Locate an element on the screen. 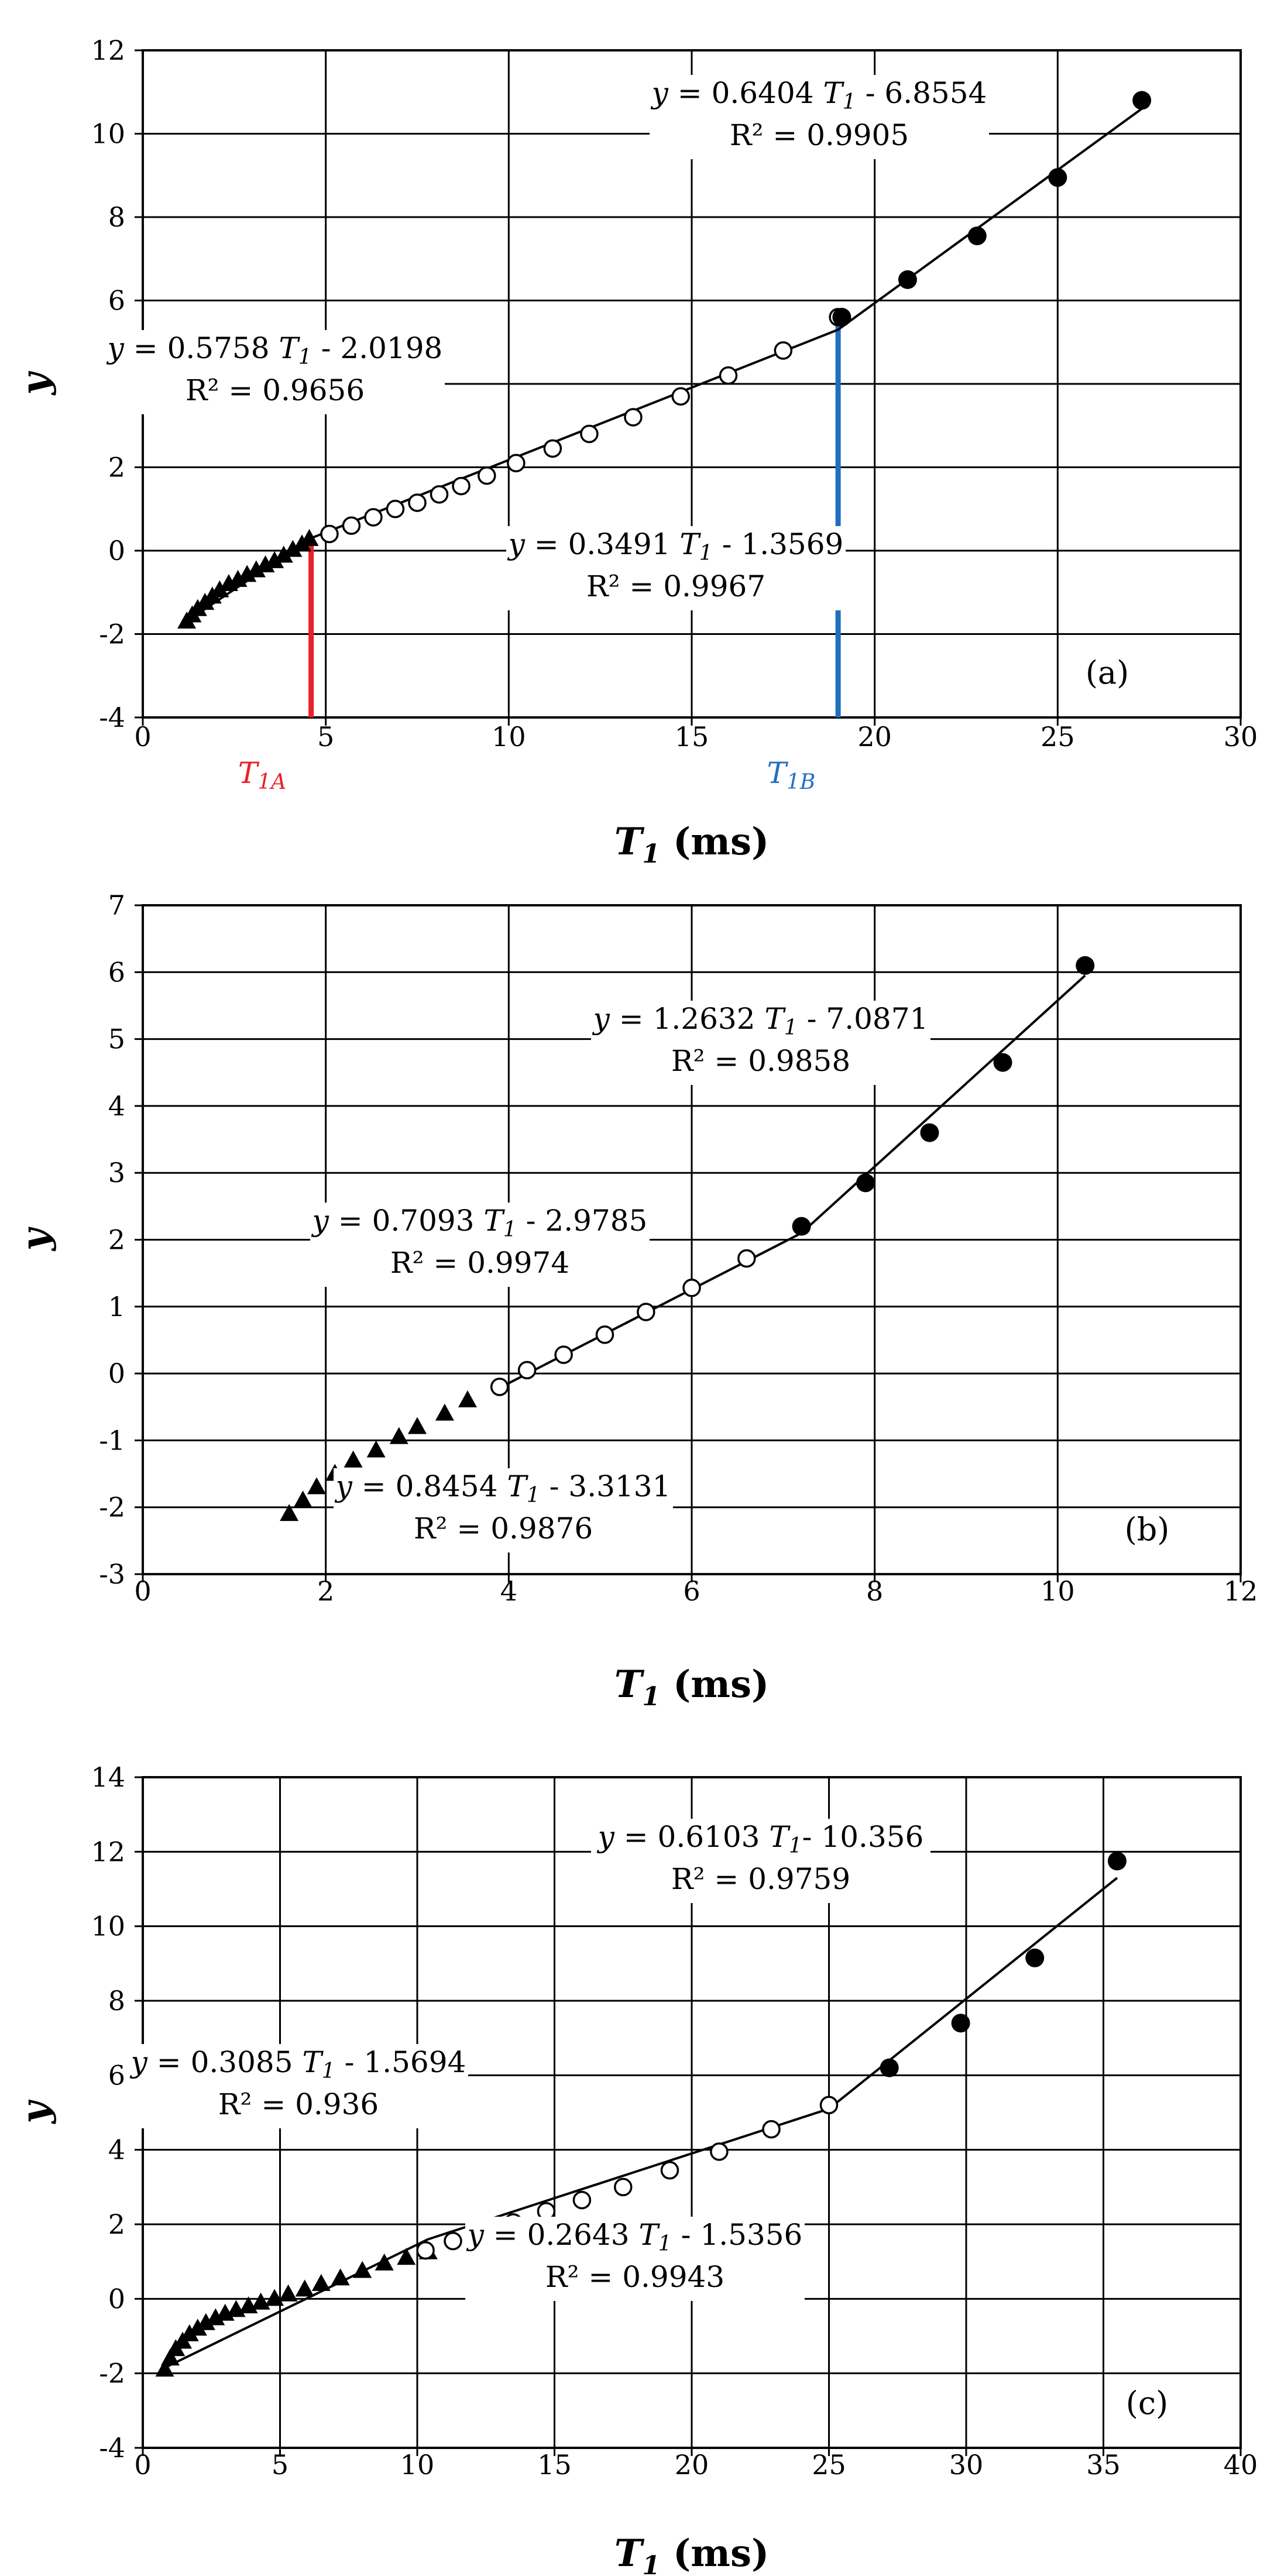  panel-label: (b) is located at coordinates (1147, 1529).